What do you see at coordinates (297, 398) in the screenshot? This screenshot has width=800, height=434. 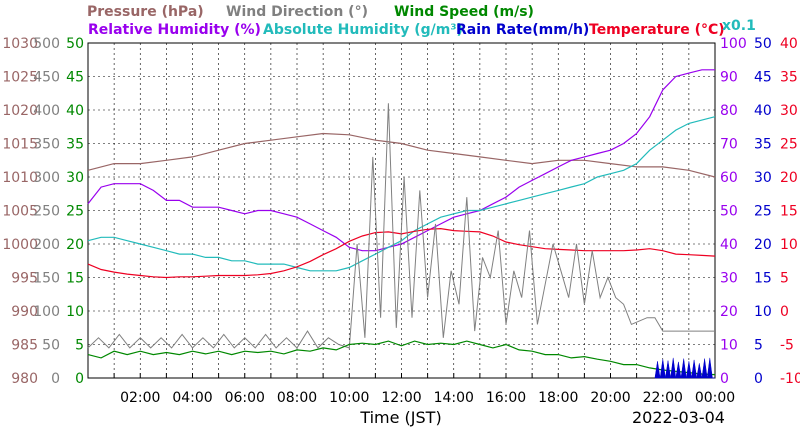 I see `x-tick-label: 08:00` at bounding box center [297, 398].